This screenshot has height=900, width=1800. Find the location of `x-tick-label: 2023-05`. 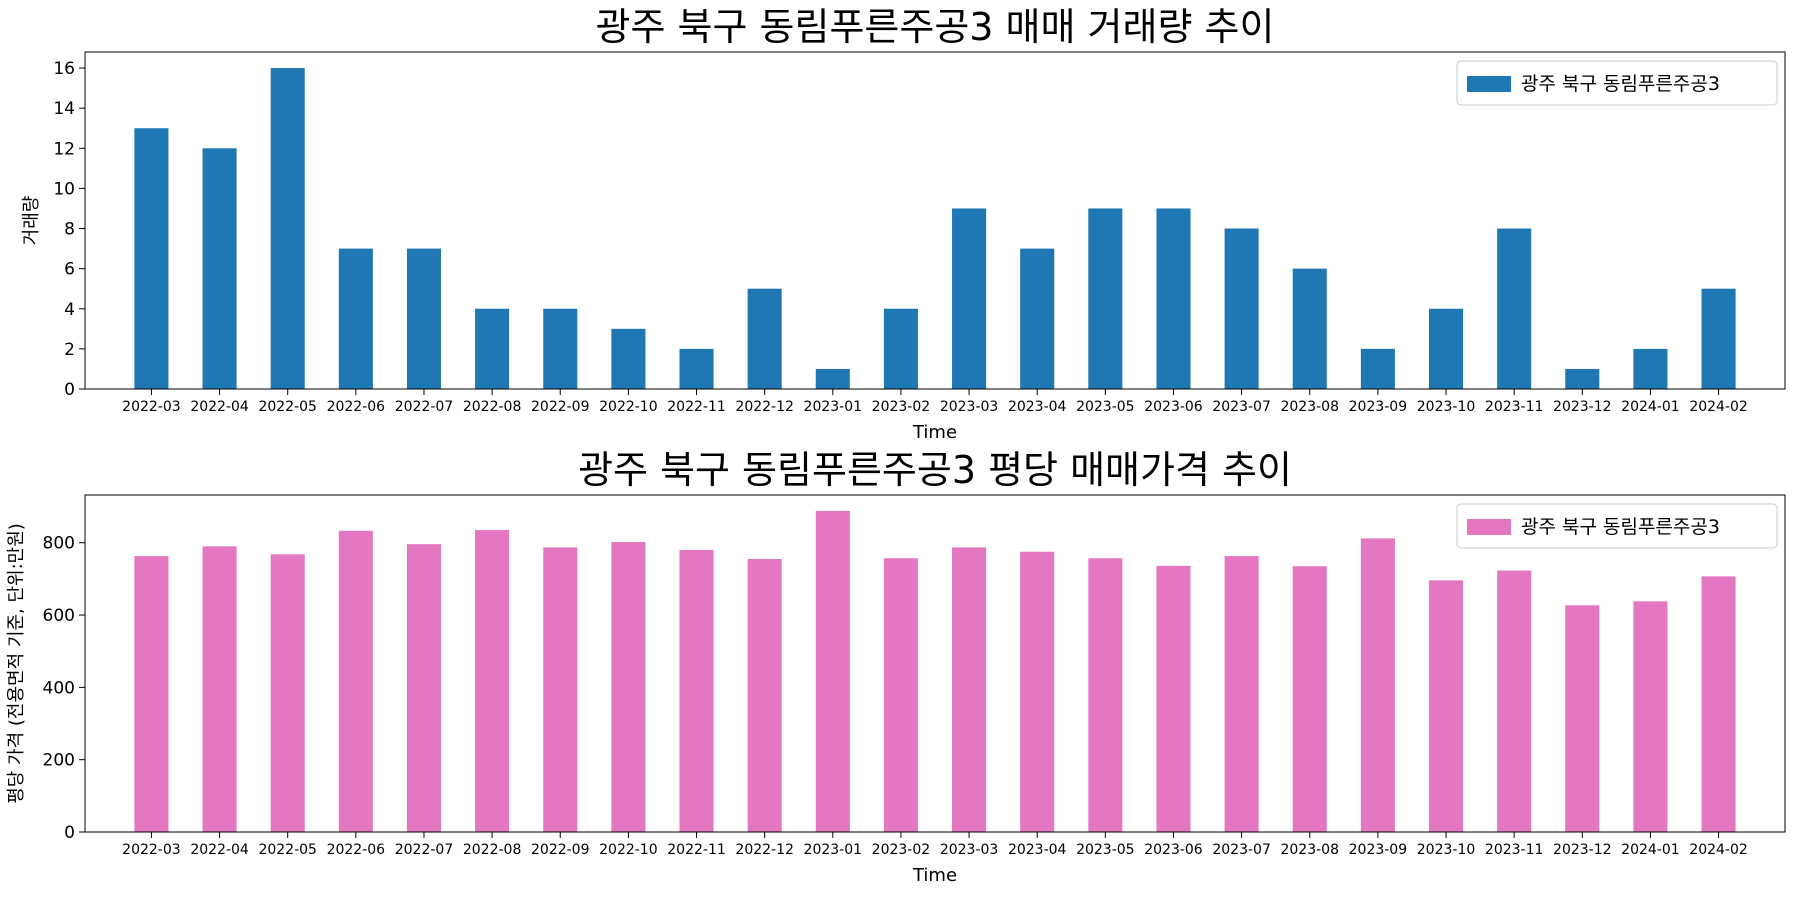

x-tick-label: 2023-05 is located at coordinates (1105, 850).